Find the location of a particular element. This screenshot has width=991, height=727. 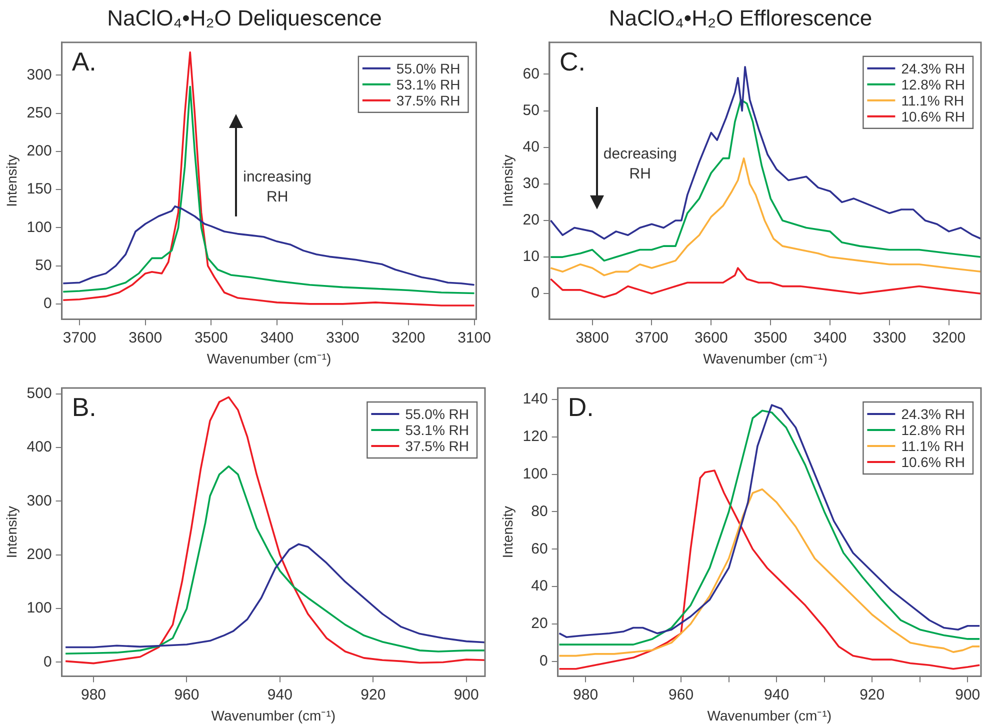

x-tick-label: 3100 is located at coordinates (474, 337).